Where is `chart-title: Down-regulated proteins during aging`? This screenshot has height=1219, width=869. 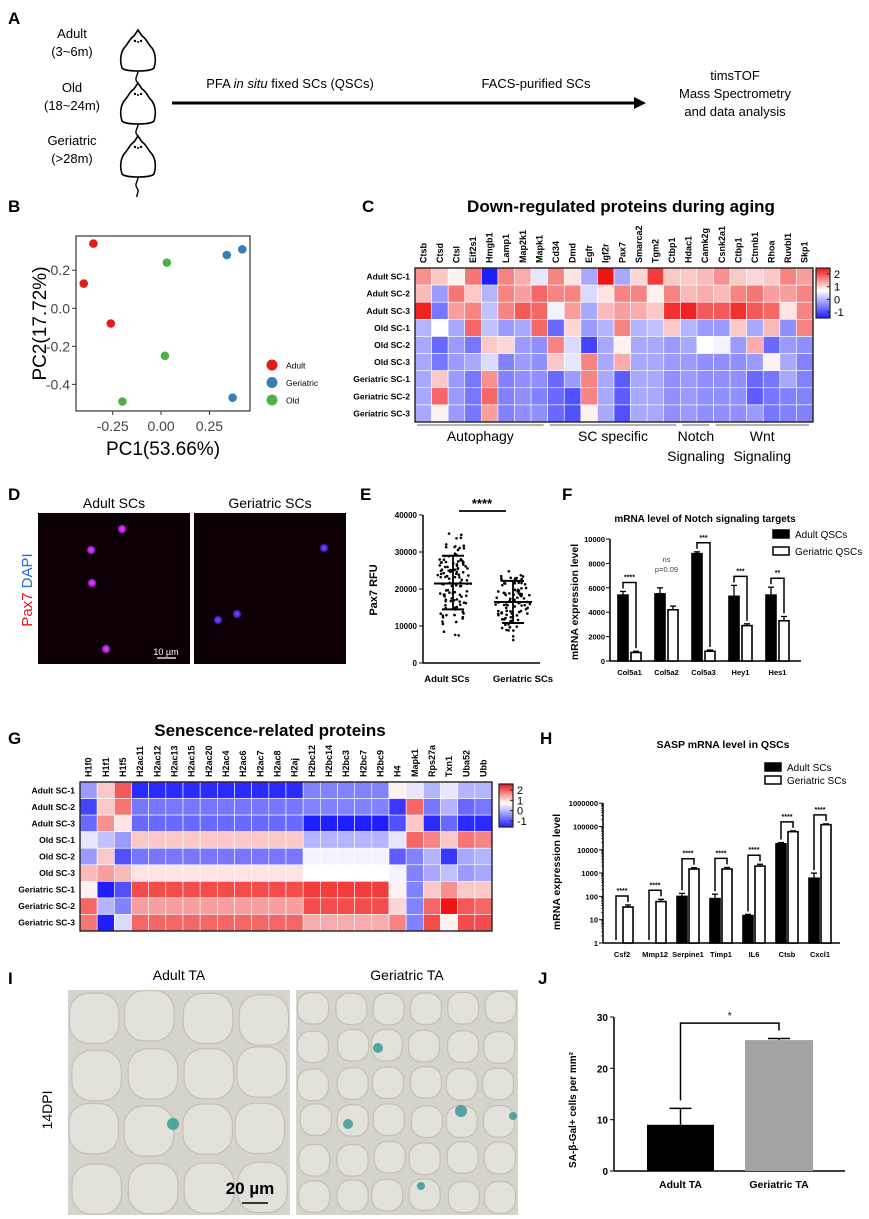
chart-title: Down-regulated proteins during aging is located at coordinates (621, 206).